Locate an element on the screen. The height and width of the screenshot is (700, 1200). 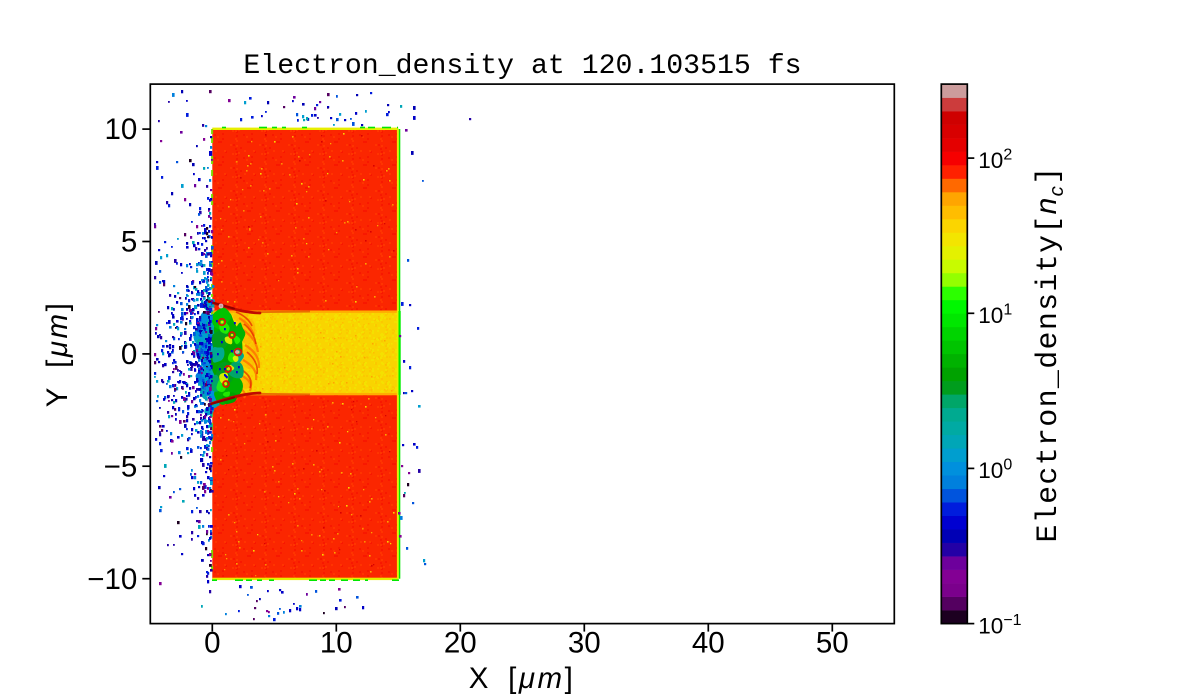
svg-text: 50 is located at coordinates (832, 643).